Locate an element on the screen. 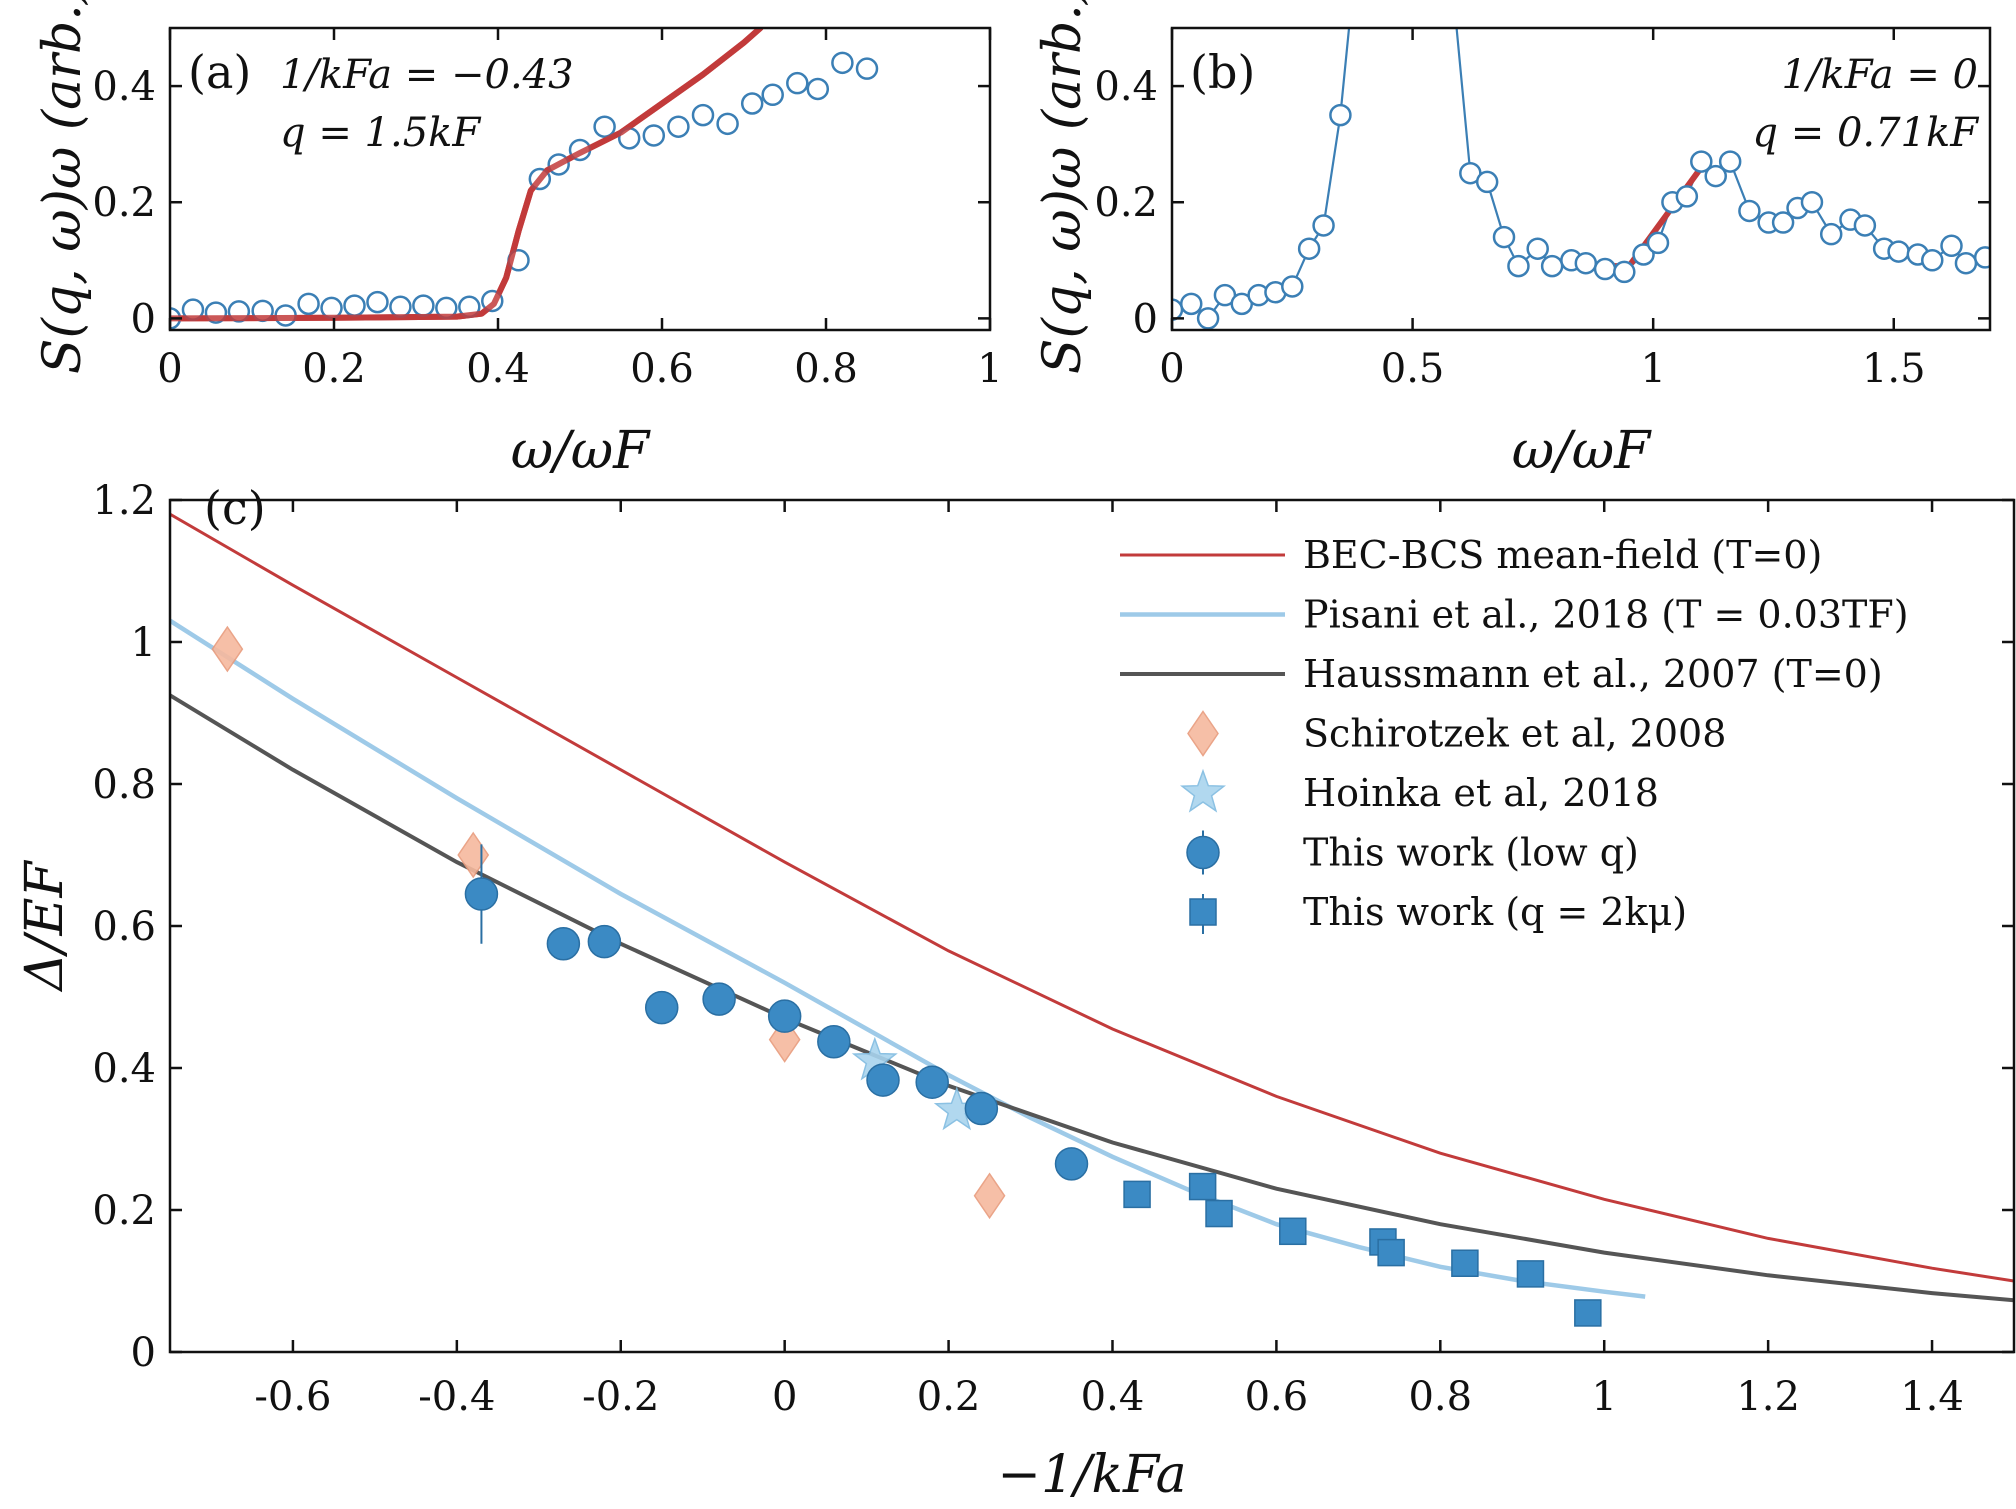 This screenshot has width=2016, height=1509. x-tick-label: 0.4 is located at coordinates (1113, 1397).